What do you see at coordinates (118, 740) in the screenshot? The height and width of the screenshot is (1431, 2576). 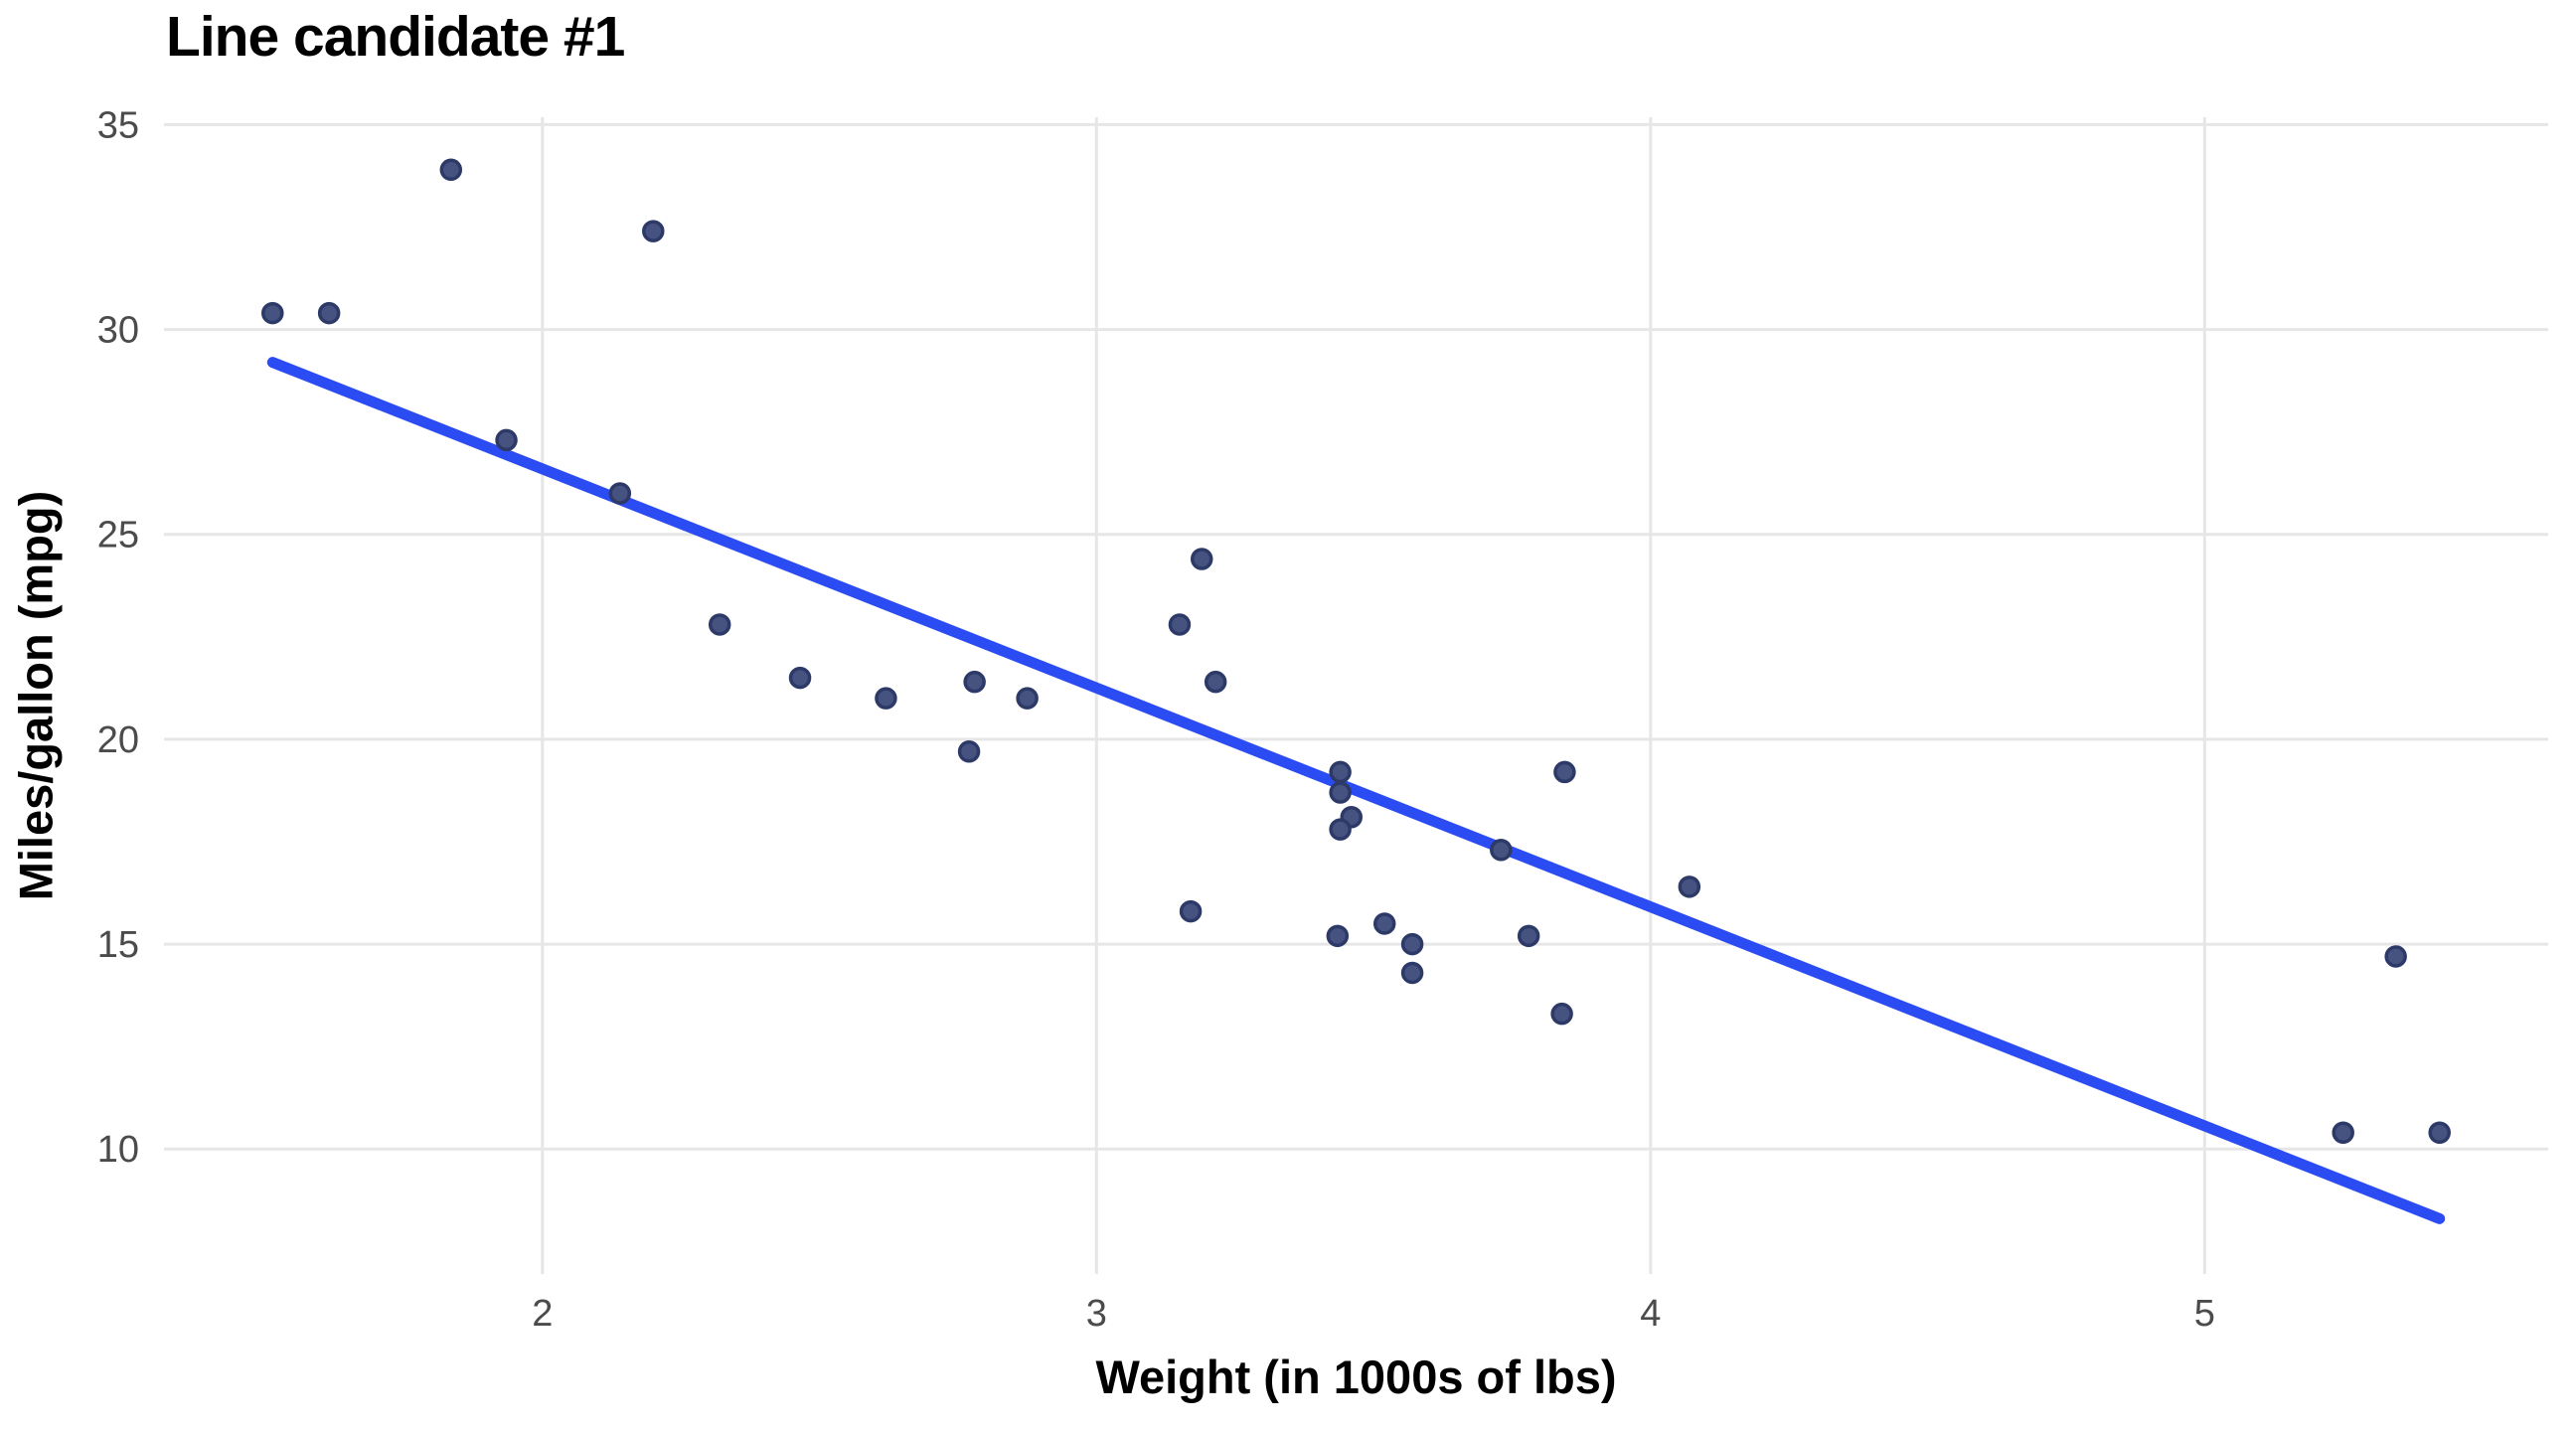 I see `y-tick-label: 20` at bounding box center [118, 740].